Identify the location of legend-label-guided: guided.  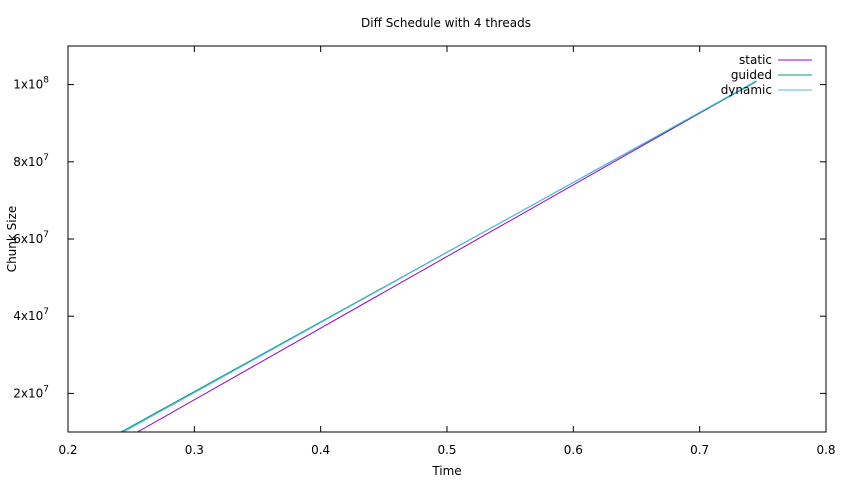
(751, 75).